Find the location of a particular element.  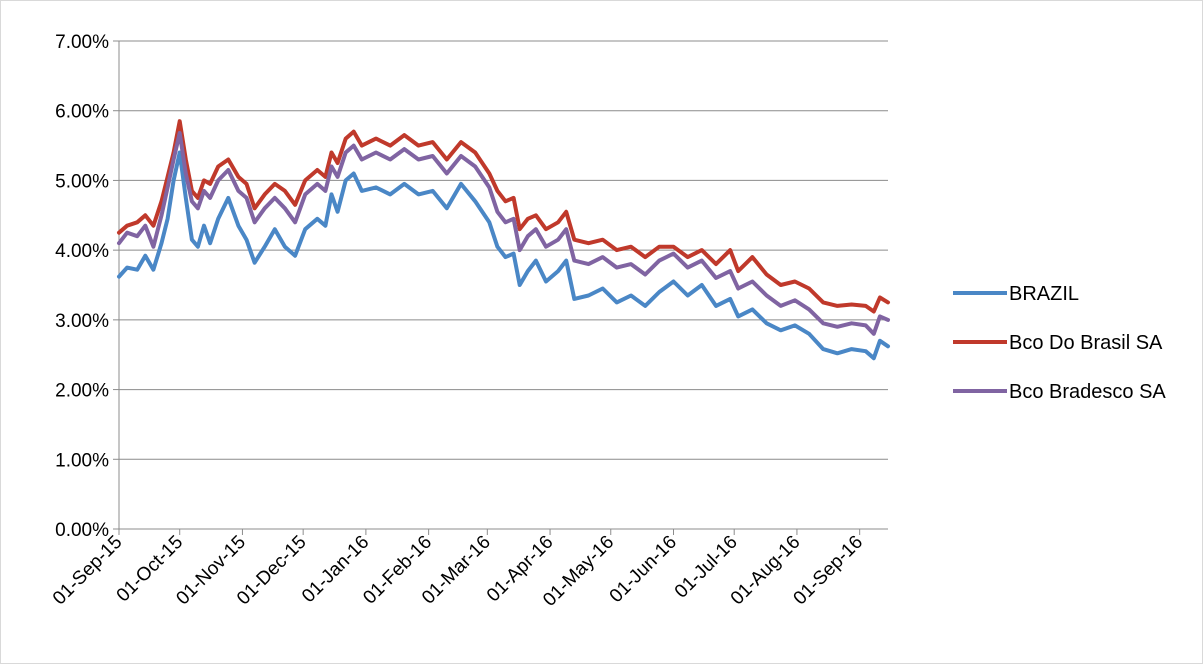

legend: BRAZIL Bco Do Brasil SA Bco Bradesco SA is located at coordinates (1059, 343).